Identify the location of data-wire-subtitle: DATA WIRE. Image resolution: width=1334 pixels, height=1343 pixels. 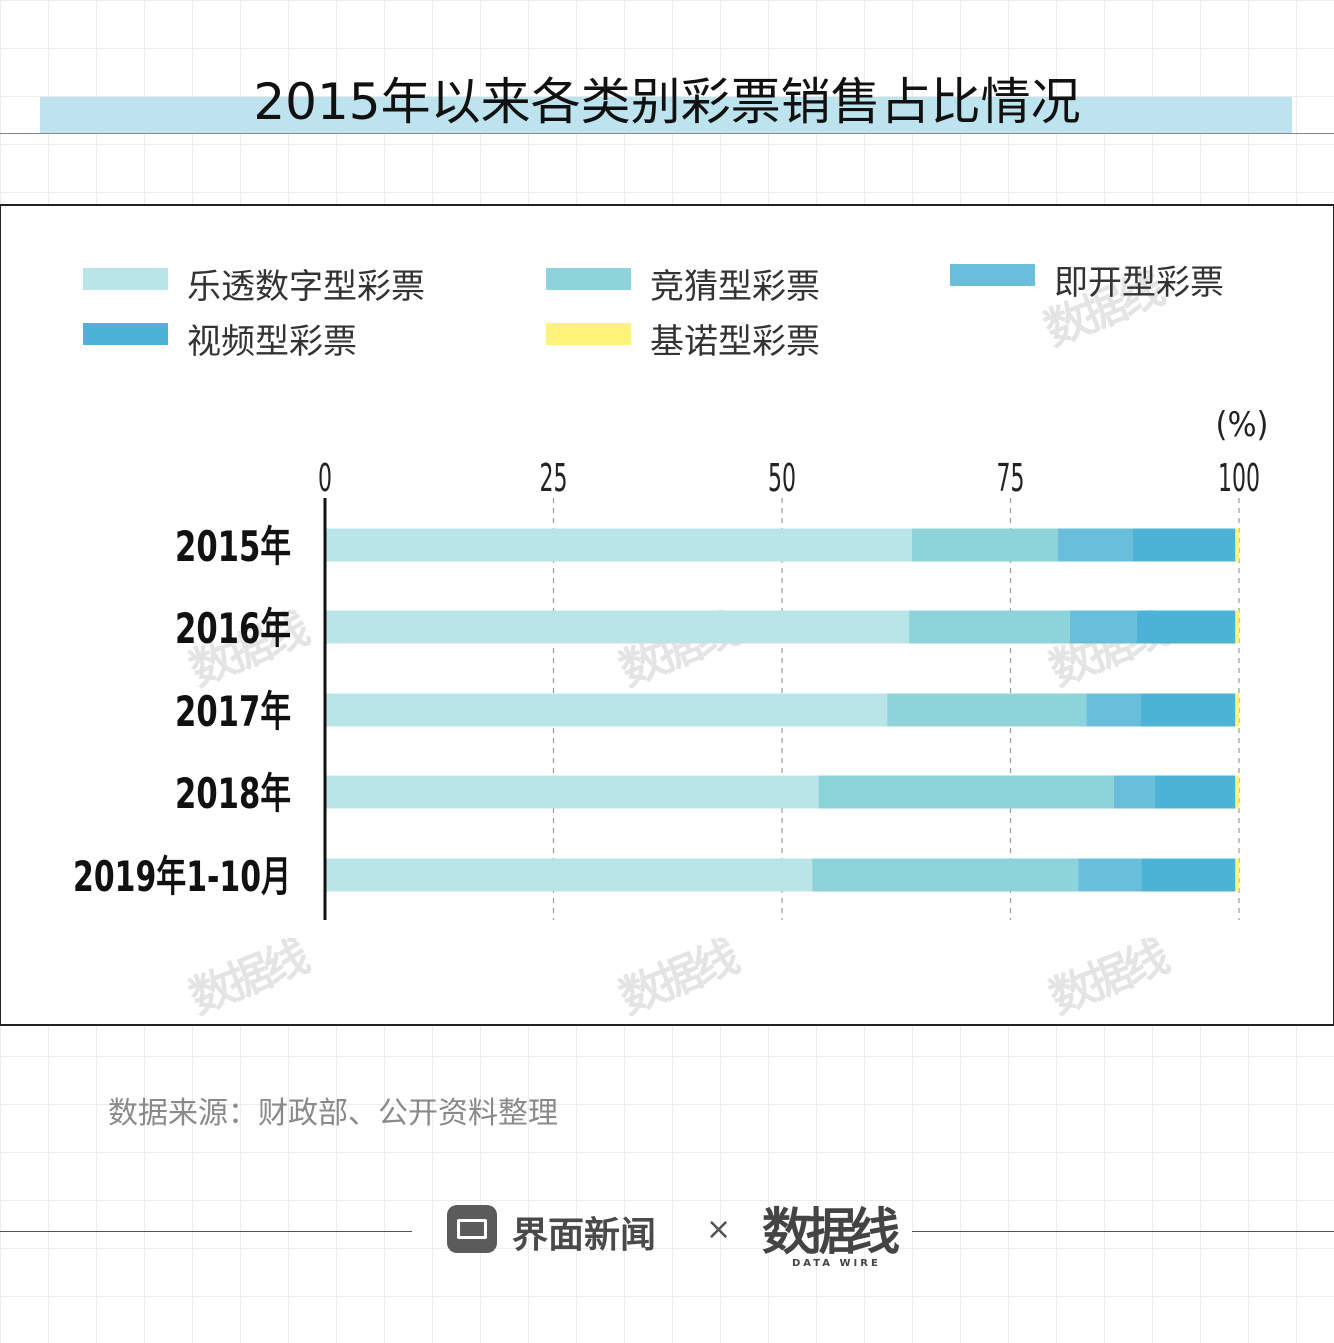
(836, 1263).